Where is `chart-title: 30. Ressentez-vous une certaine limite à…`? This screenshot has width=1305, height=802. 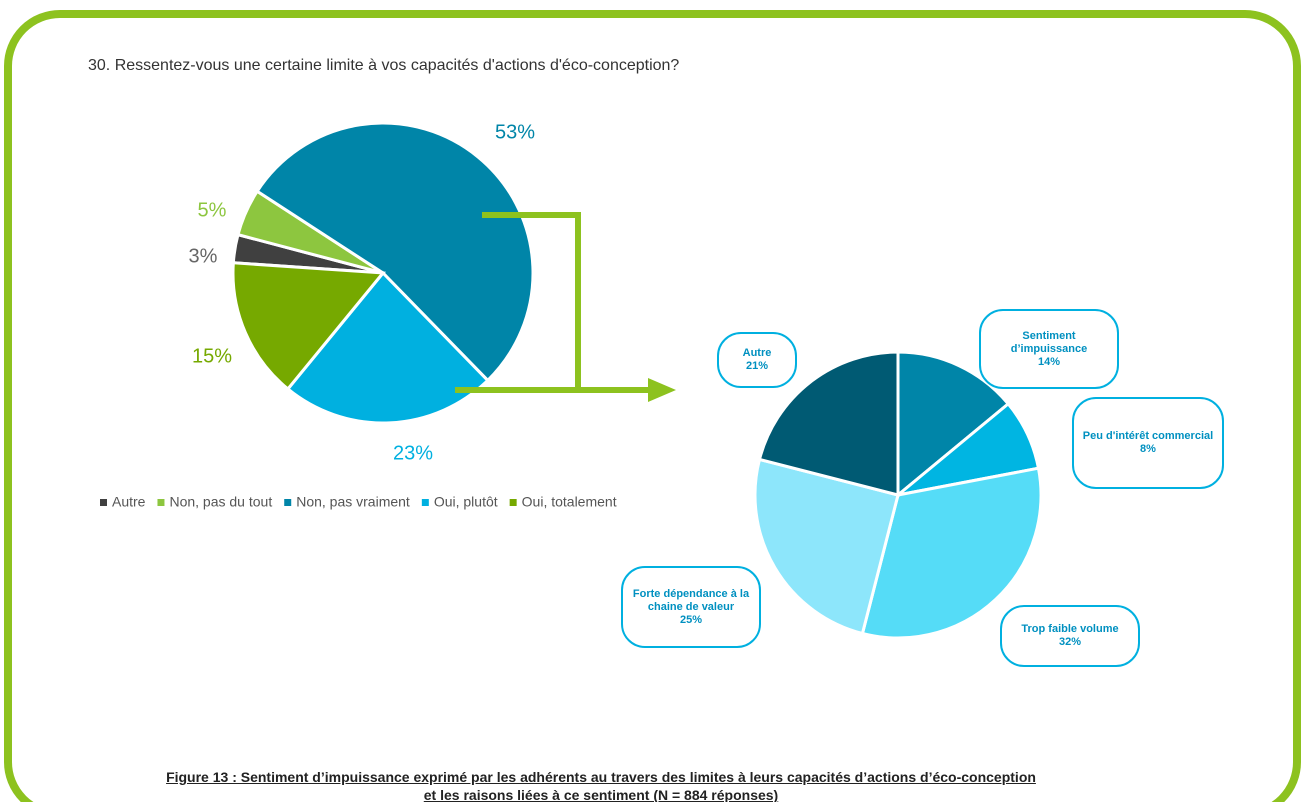 chart-title: 30. Ressentez-vous une certaine limite à… is located at coordinates (383, 65).